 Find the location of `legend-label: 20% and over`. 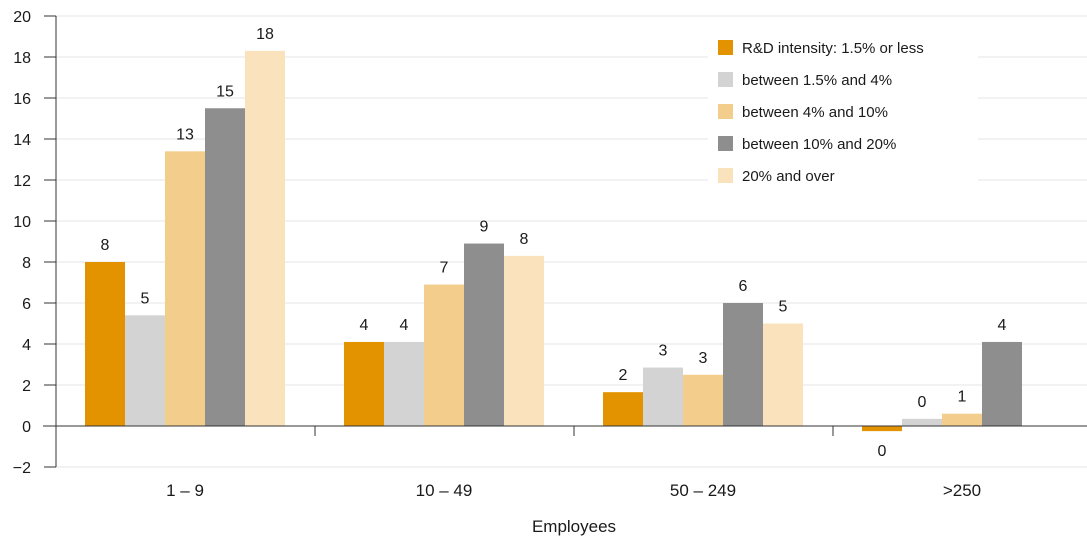

legend-label: 20% and over is located at coordinates (788, 176).